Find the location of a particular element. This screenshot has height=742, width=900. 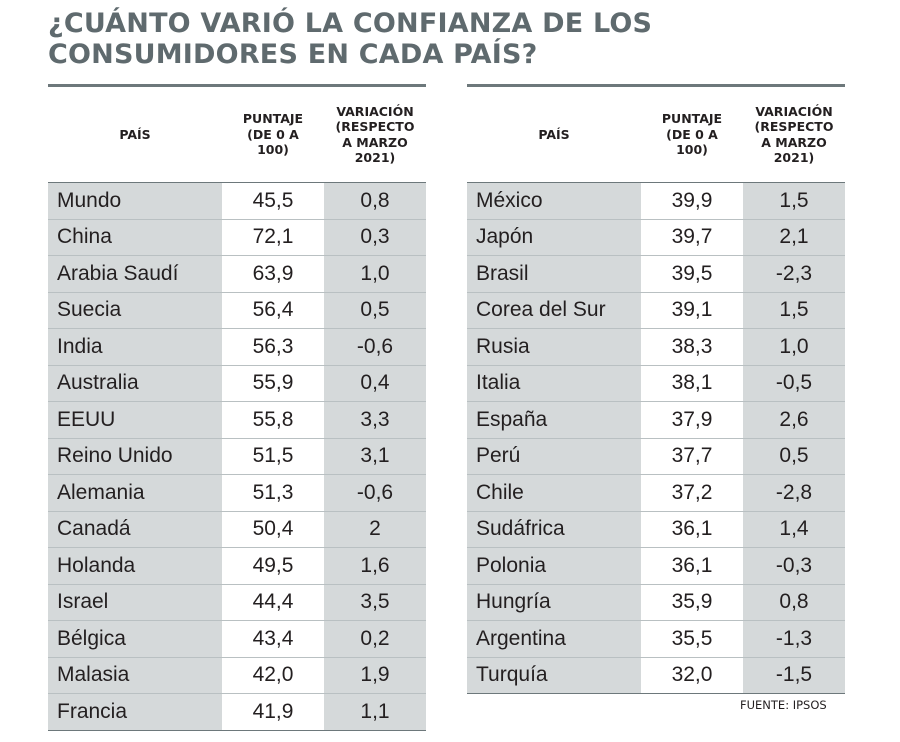

country-cell: Sudáfrica is located at coordinates (554, 529).